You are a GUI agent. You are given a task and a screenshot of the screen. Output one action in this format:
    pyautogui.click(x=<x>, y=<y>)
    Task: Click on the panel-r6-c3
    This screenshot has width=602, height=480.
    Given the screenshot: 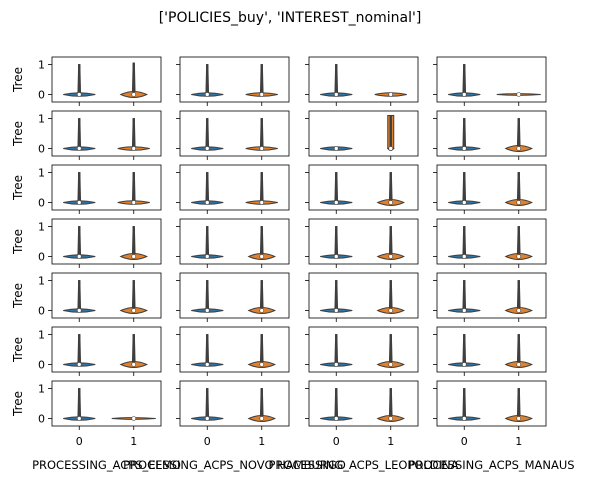 What is the action you would take?
    pyautogui.click(x=362, y=351)
    